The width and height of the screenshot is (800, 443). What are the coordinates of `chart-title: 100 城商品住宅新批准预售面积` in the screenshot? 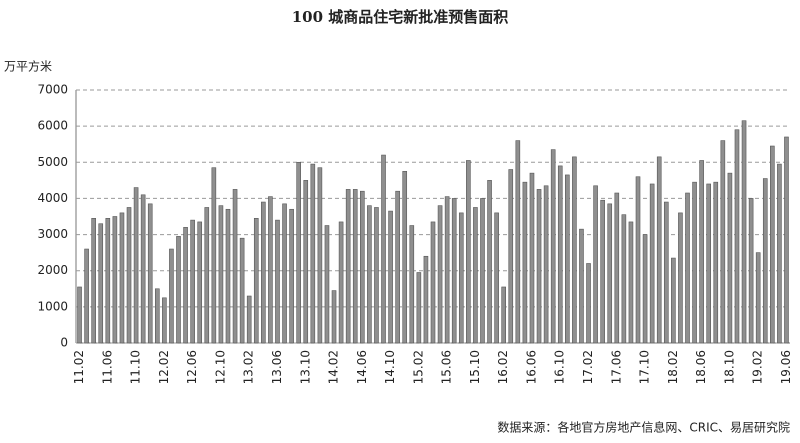 It's located at (400, 17).